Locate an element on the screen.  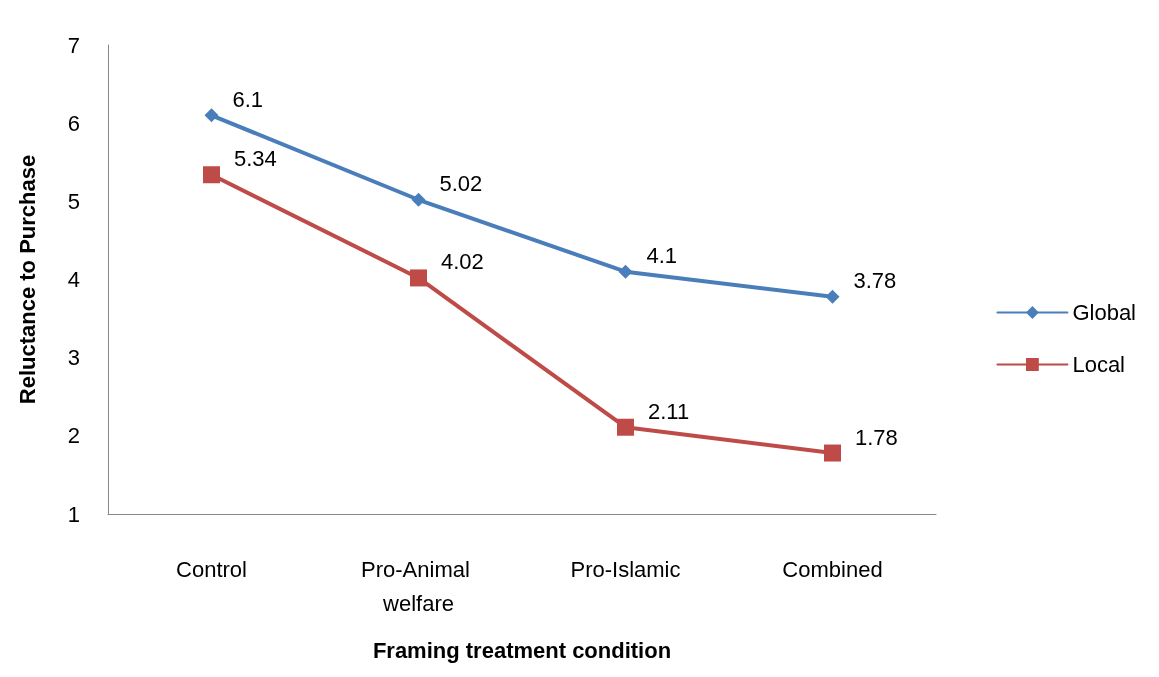
data-label: 4.1 is located at coordinates (662, 256).